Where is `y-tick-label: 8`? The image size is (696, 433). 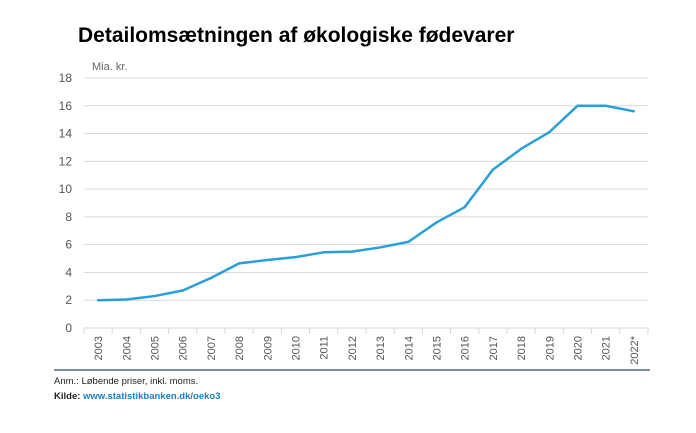
y-tick-label: 8 is located at coordinates (68, 217).